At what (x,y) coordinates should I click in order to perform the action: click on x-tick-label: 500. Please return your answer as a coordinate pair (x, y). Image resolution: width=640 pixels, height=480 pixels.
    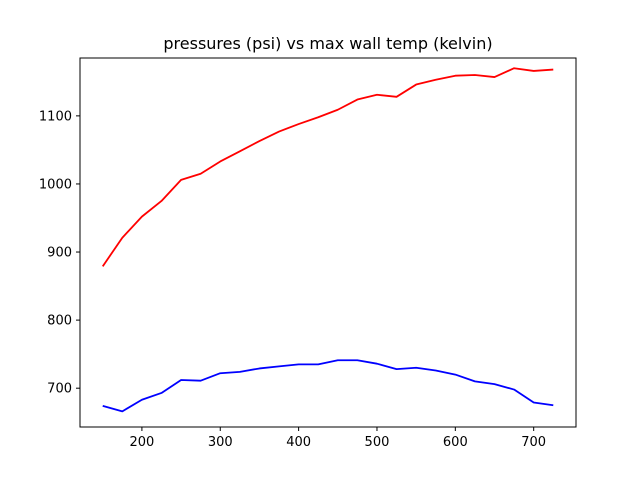
    Looking at the image, I should click on (377, 442).